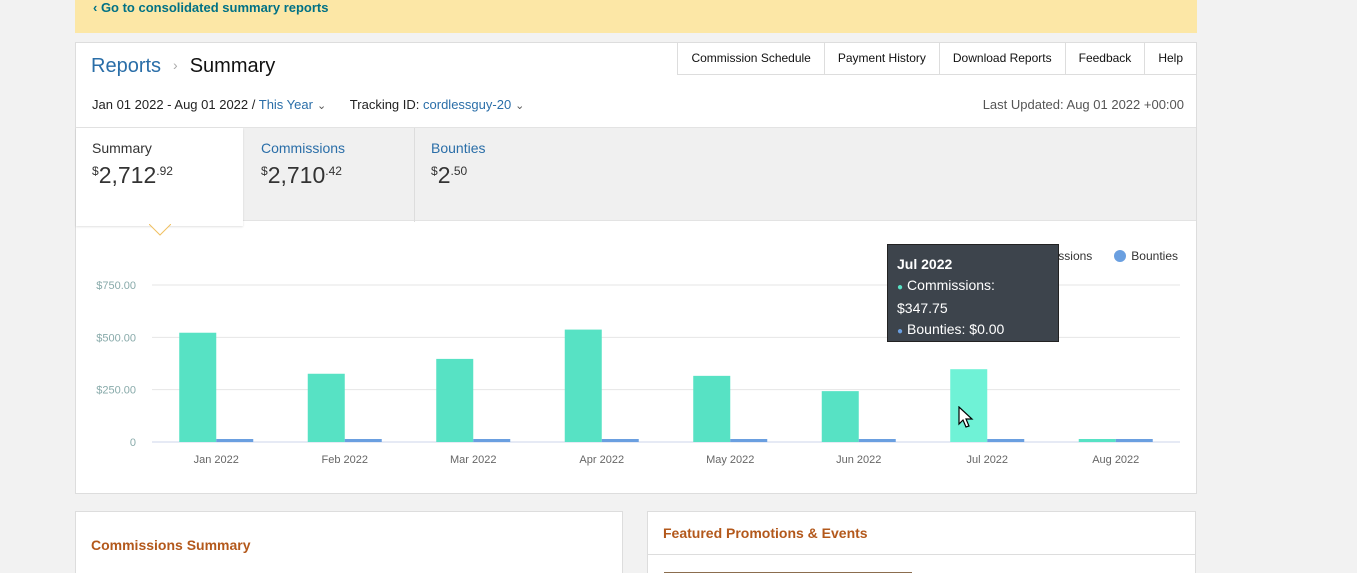  What do you see at coordinates (160, 230) in the screenshot?
I see `active-tab-pointer-icon` at bounding box center [160, 230].